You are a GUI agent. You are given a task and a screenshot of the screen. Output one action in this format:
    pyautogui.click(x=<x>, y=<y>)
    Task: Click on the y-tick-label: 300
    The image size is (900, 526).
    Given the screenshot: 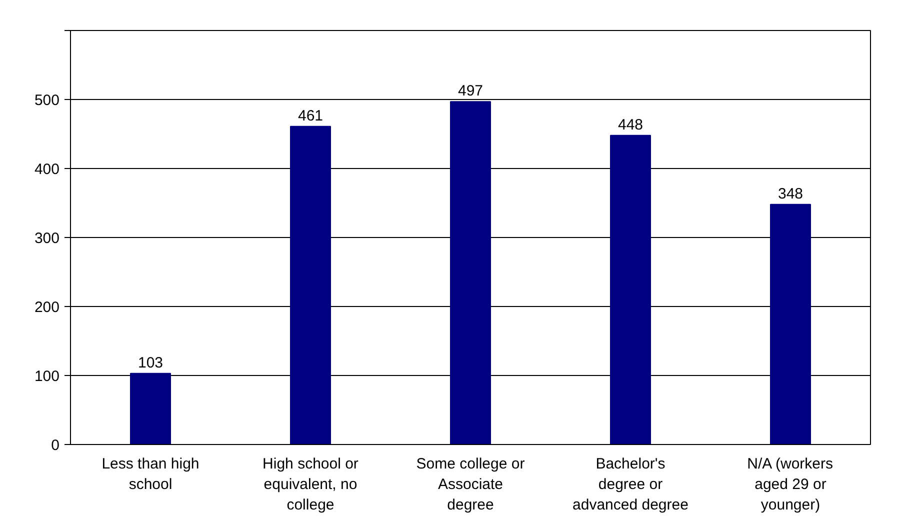 What is the action you would take?
    pyautogui.click(x=47, y=238)
    